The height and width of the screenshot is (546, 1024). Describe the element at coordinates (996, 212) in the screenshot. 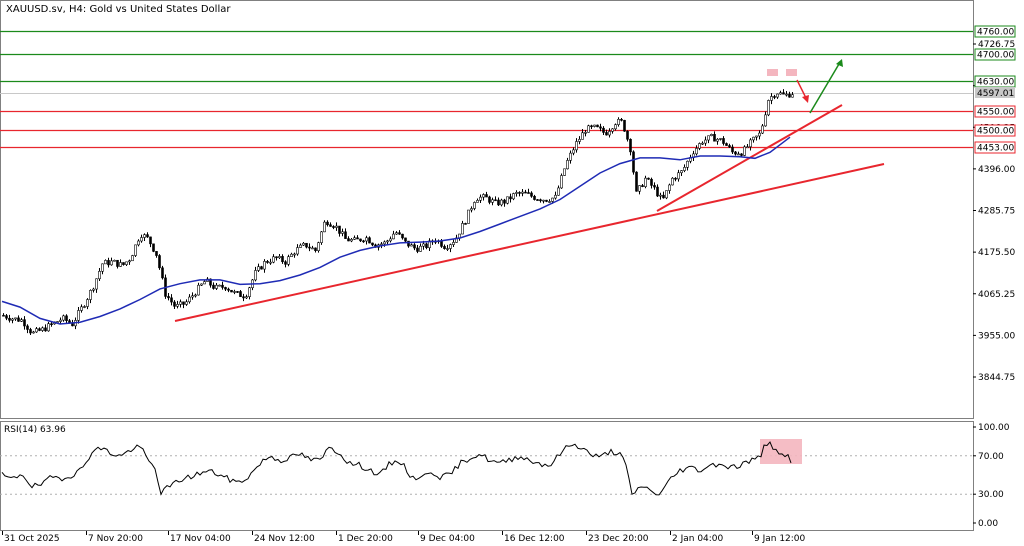

I see `y-tick-label: 4285.75` at that location.